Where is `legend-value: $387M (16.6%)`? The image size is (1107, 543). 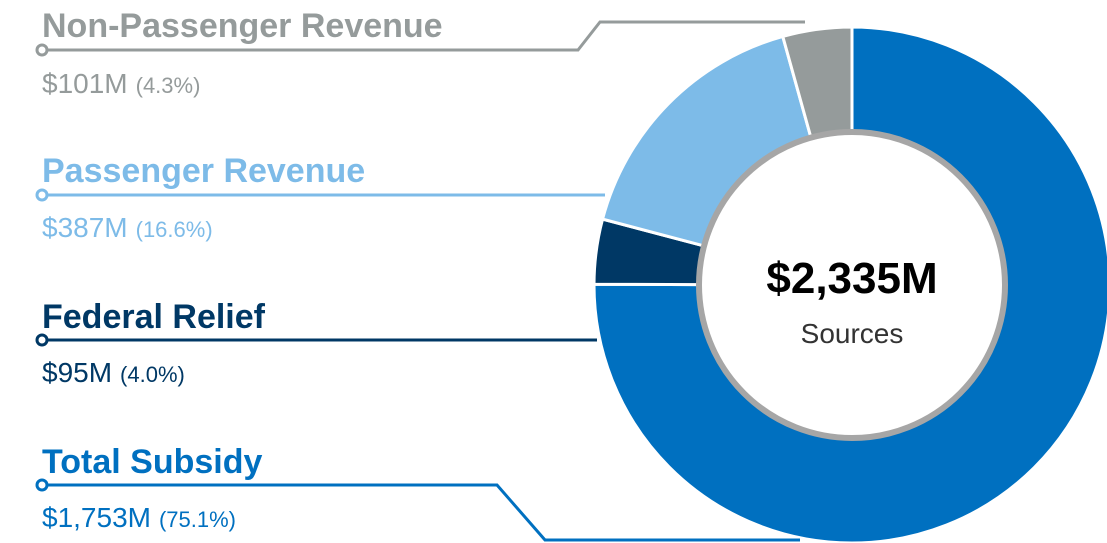
legend-value: $387M (16.6%) is located at coordinates (127, 227).